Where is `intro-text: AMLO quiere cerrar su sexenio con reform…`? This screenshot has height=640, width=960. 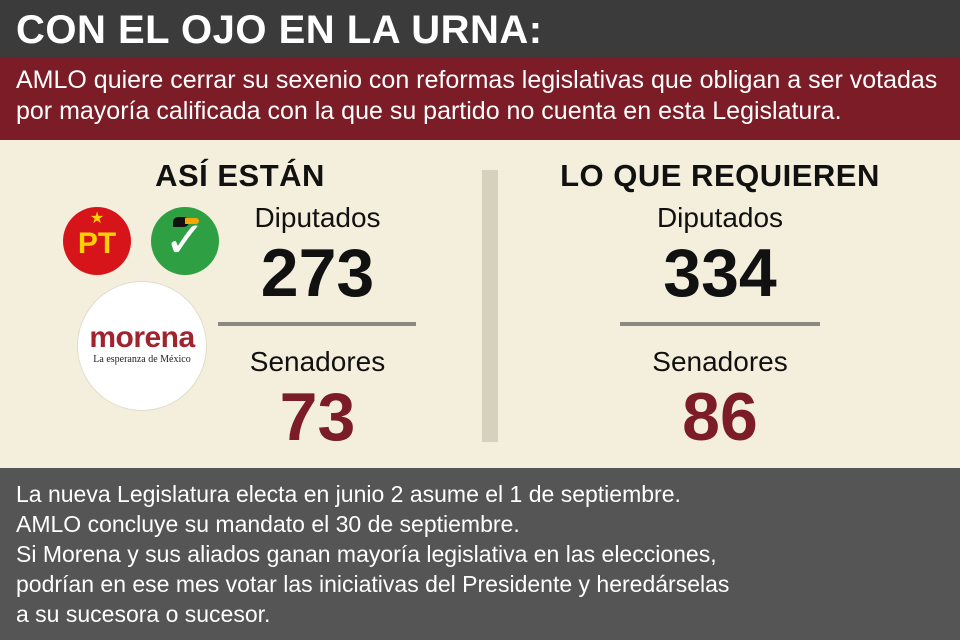
intro-text: AMLO quiere cerrar su sexenio con reform… is located at coordinates (477, 95).